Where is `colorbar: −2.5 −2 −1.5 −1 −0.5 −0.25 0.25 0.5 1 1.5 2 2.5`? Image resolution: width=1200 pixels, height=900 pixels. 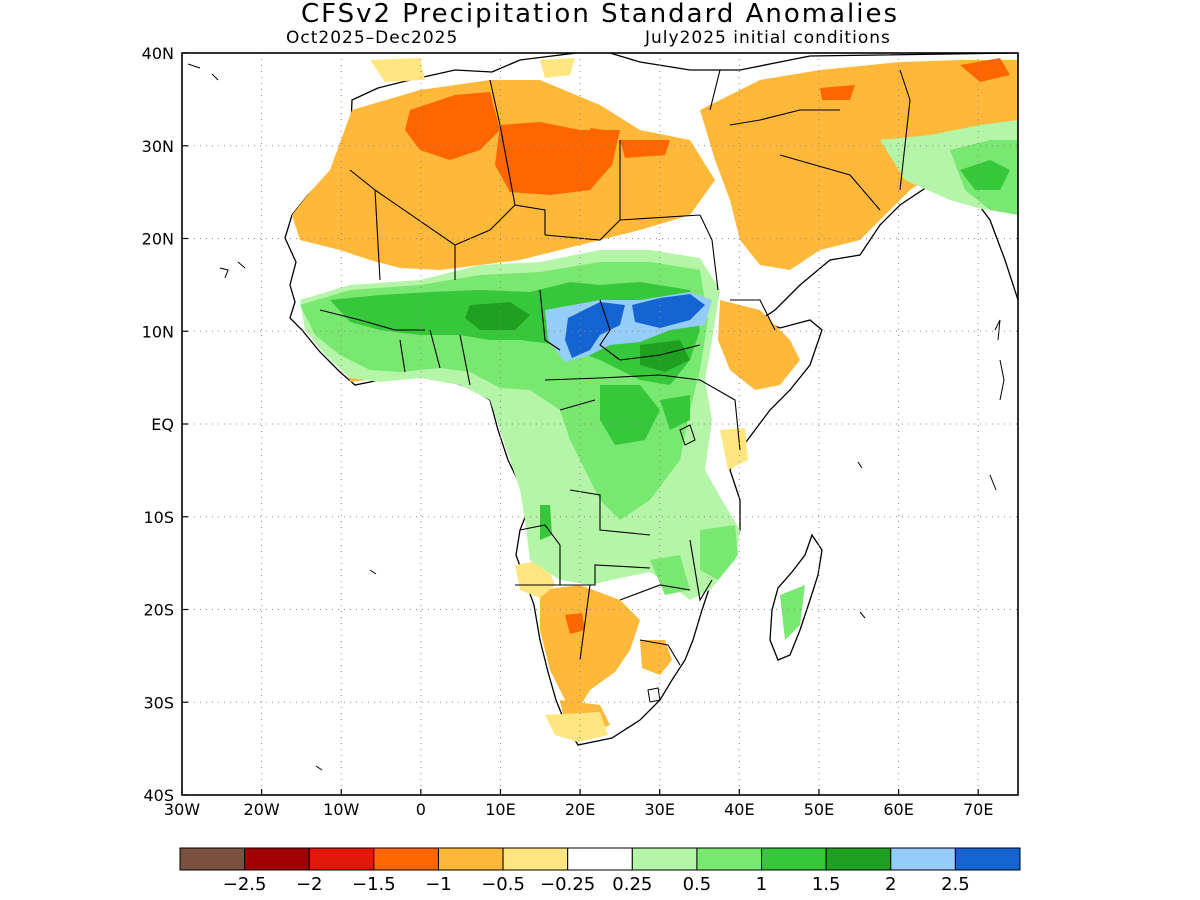
colorbar: −2.5 −2 −1.5 −1 −0.5 −0.25 0.25 0.5 1 1.5 2 2.5 is located at coordinates (600, 871).